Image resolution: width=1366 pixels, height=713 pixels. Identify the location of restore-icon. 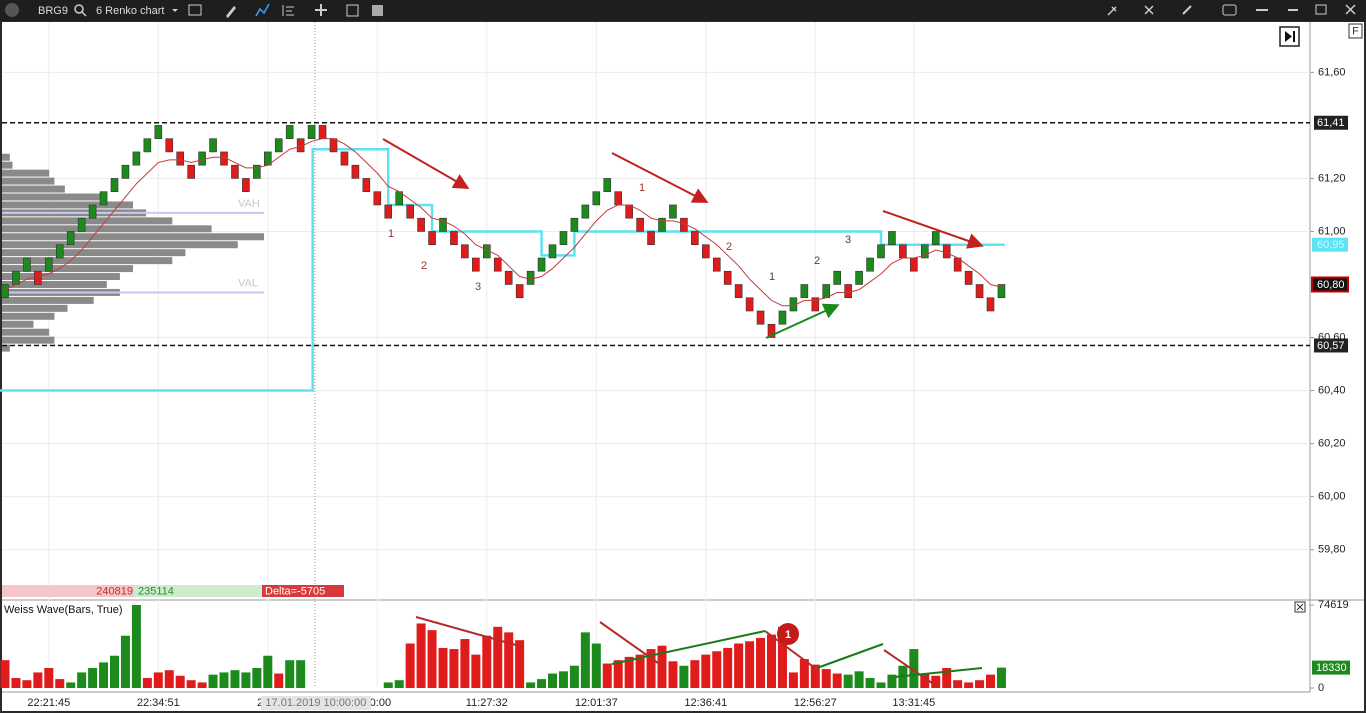
(1321, 9).